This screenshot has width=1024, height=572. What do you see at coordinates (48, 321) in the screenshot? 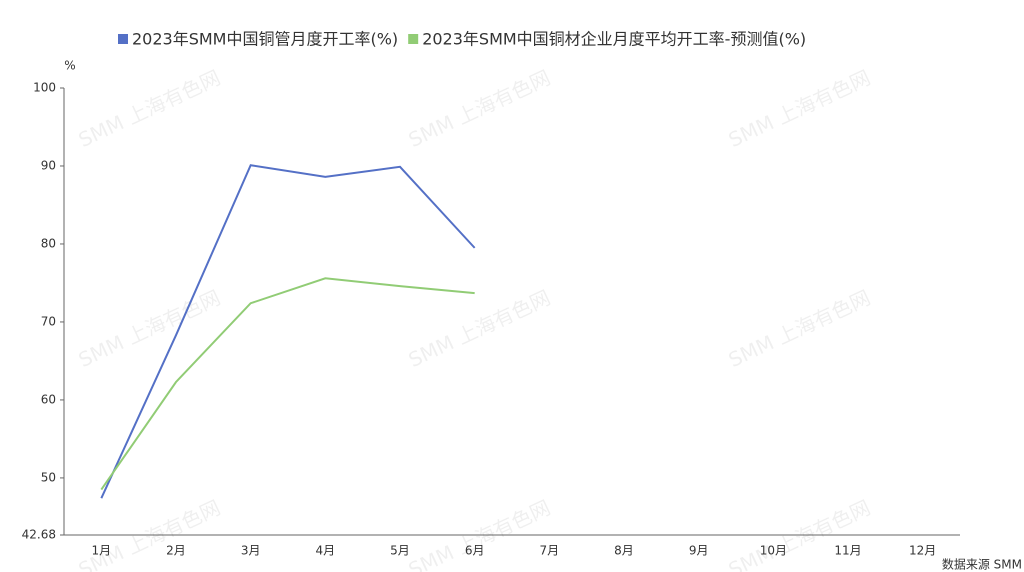
I see `y-tick-label: 70` at bounding box center [48, 321].